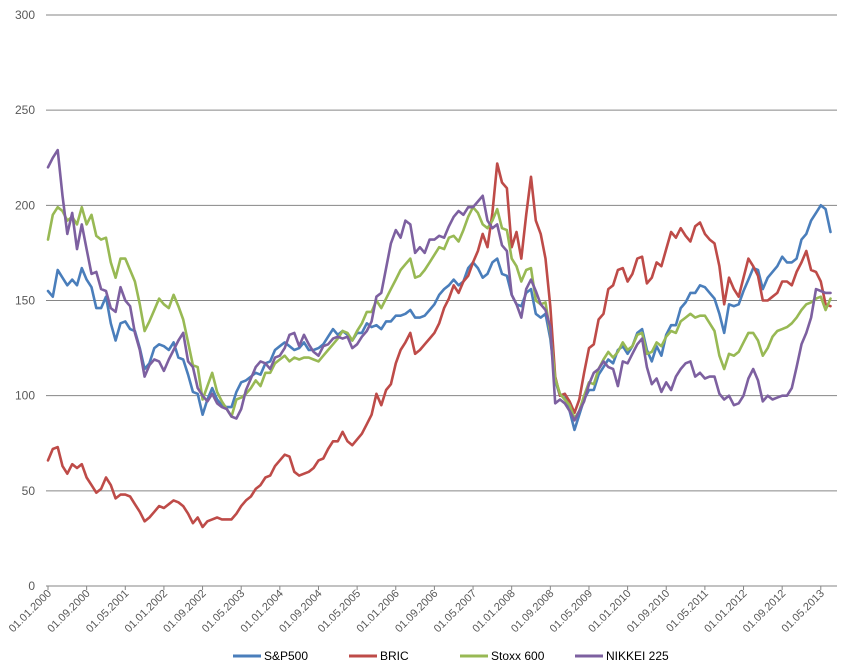  What do you see at coordinates (25, 110) in the screenshot?
I see `y-tick-label: 250` at bounding box center [25, 110].